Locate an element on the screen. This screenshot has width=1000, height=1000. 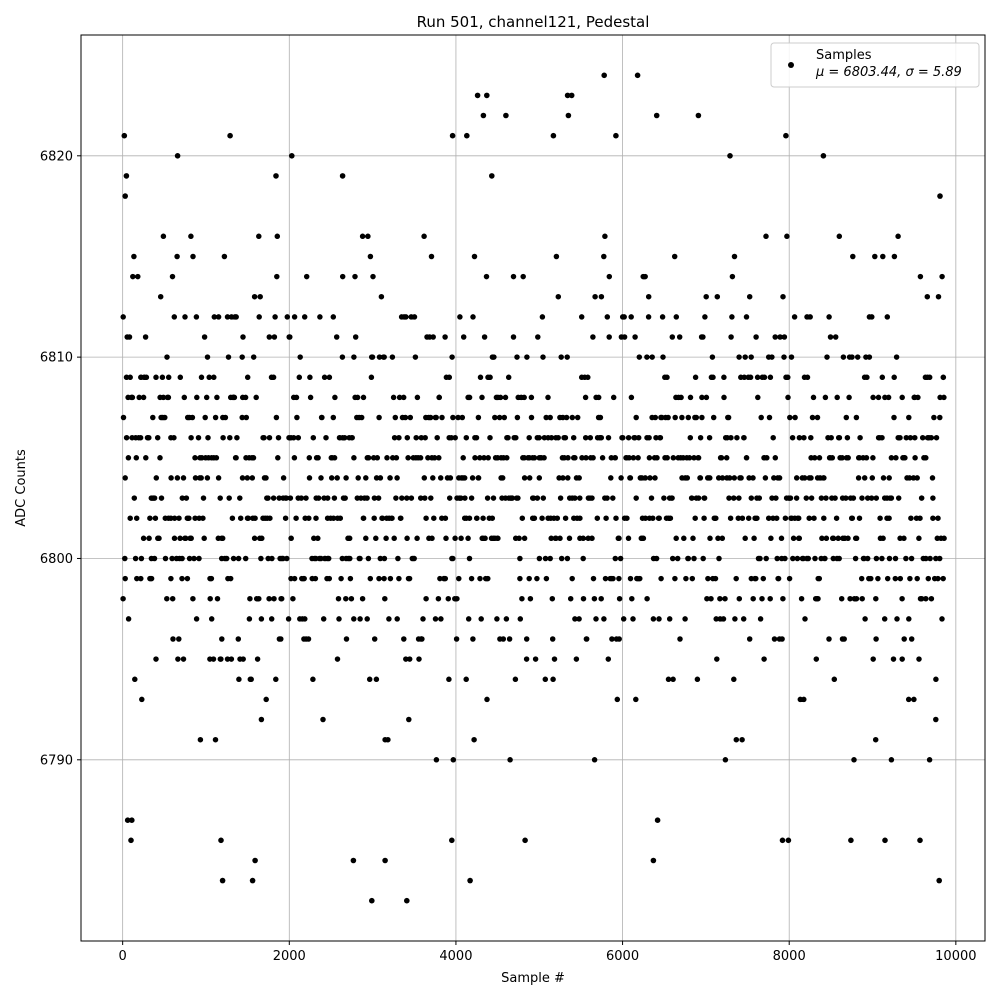
y-axis-label: ADC Counts is located at coordinates (21, 488).